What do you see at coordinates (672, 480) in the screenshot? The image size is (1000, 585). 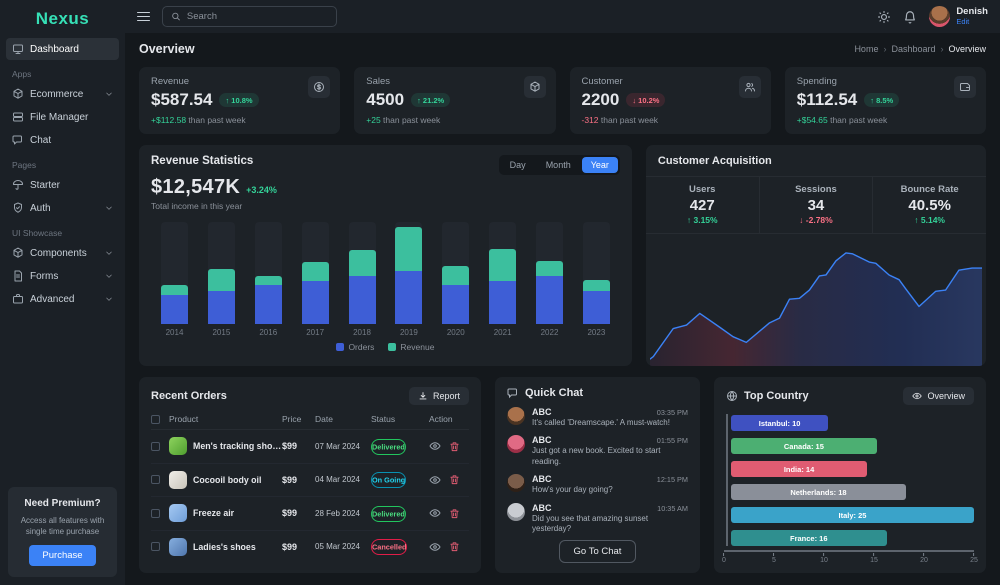 I see `chat-timestamp: 12:15 PM` at bounding box center [672, 480].